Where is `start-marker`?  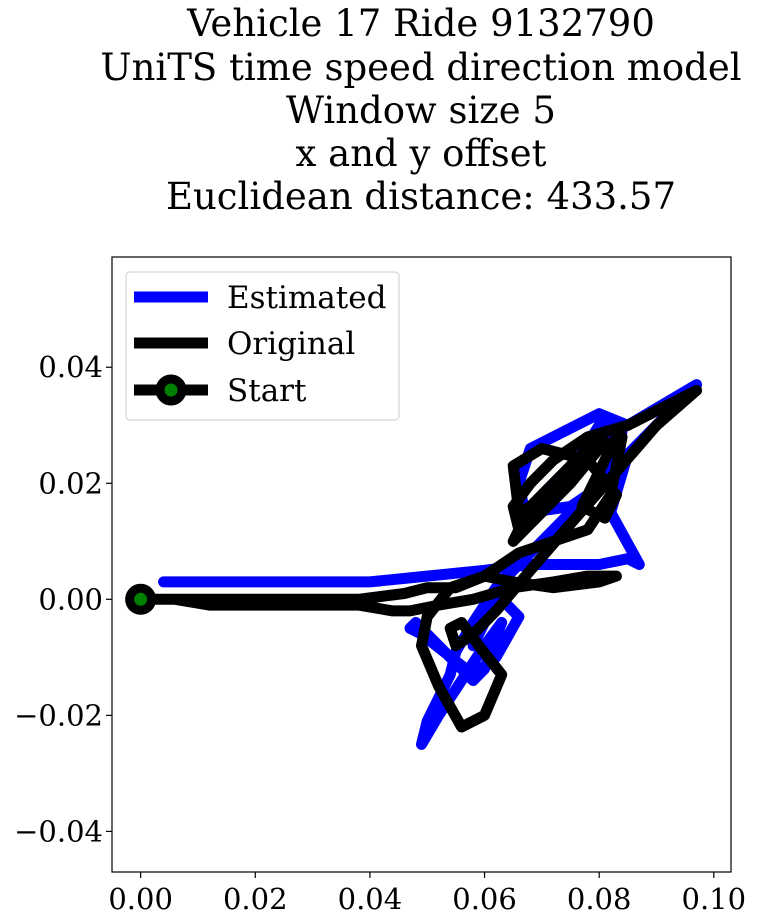
start-marker is located at coordinates (141, 599).